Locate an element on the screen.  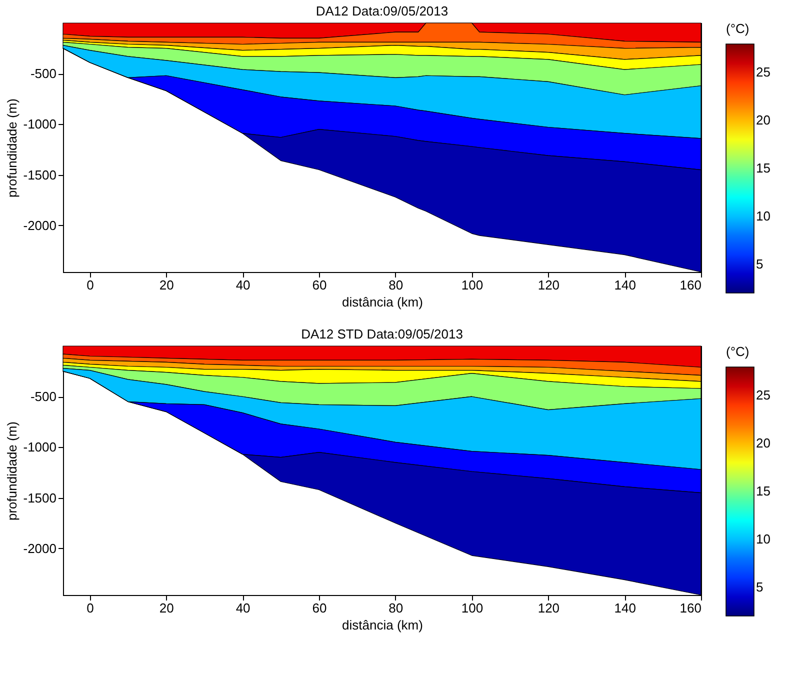
chart-title: DA12 STD Data:09/05/2013 is located at coordinates (382, 334).